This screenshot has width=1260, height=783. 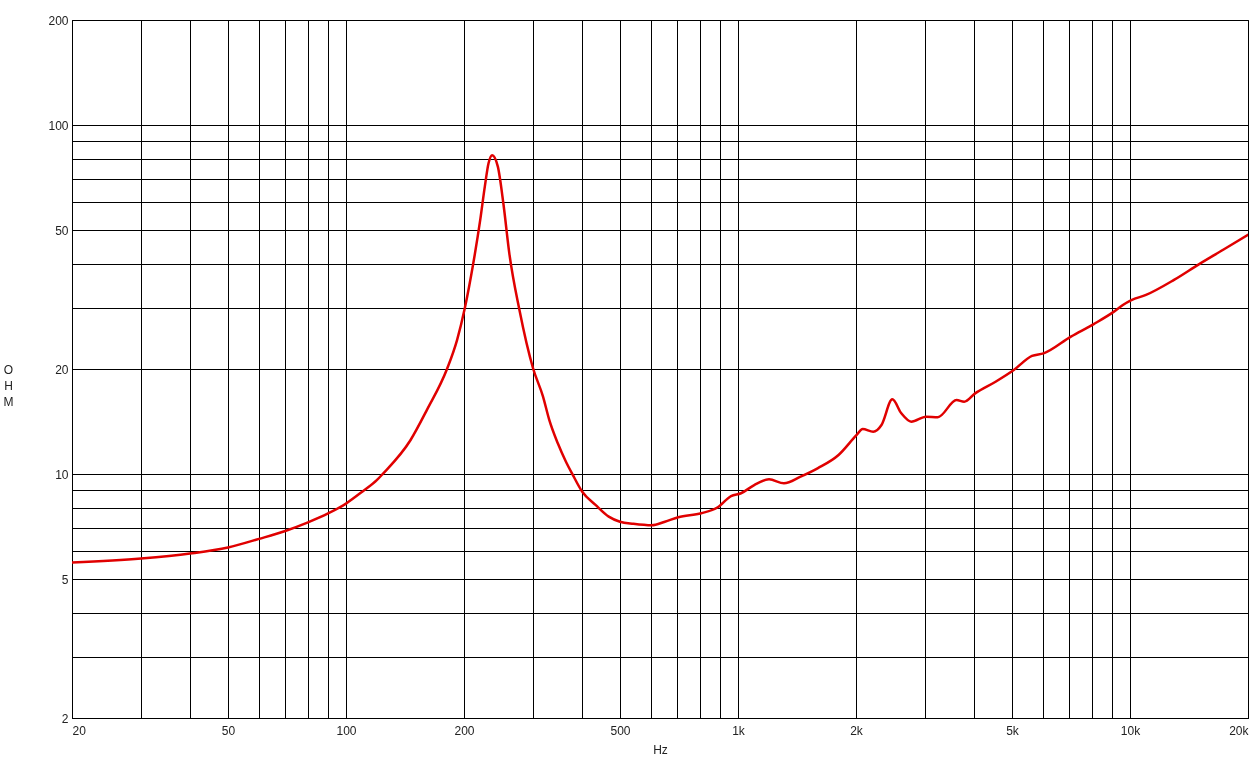 I want to click on y-axis-title: OHM, so click(x=8, y=385).